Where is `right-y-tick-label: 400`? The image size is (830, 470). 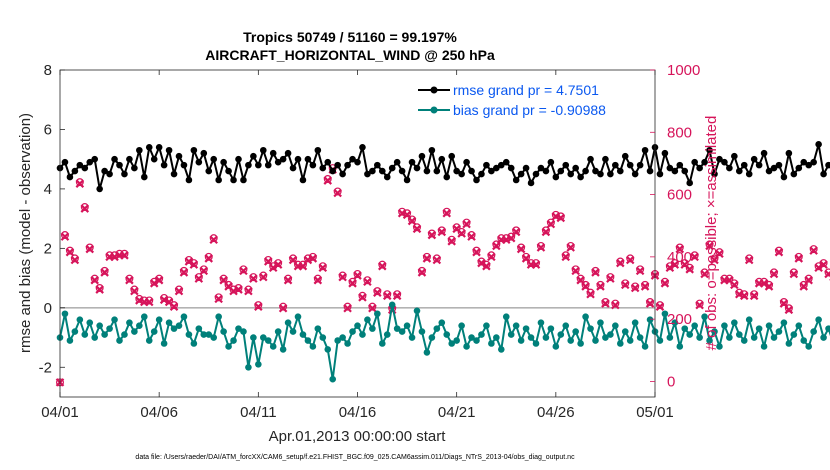 right-y-tick-label: 400 is located at coordinates (679, 257).